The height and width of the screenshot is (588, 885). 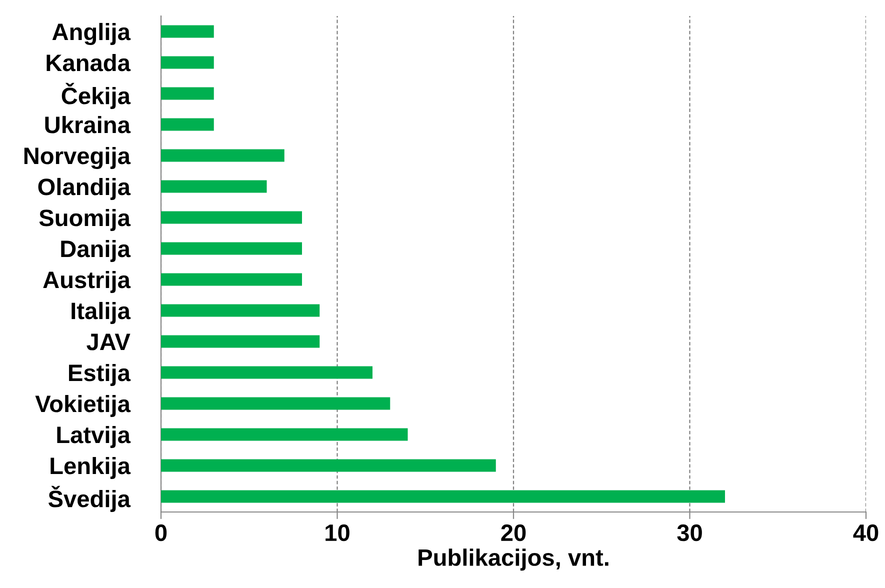 What do you see at coordinates (89, 499) in the screenshot?
I see `y-tick-label: Švedija` at bounding box center [89, 499].